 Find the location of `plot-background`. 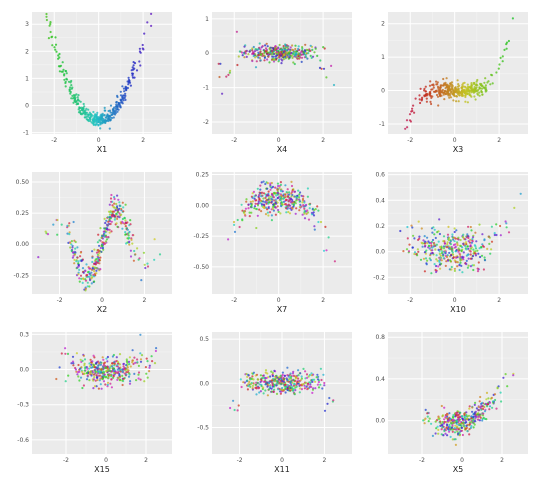

plot-background is located at coordinates (458, 73).